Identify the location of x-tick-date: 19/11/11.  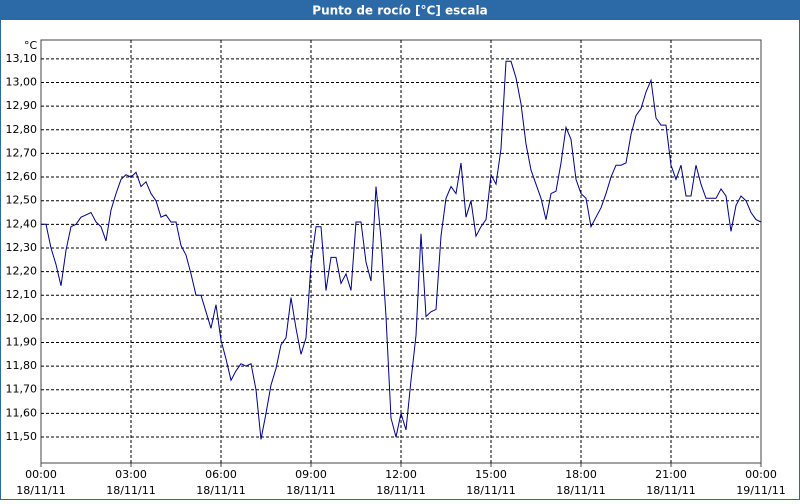
(760, 490).